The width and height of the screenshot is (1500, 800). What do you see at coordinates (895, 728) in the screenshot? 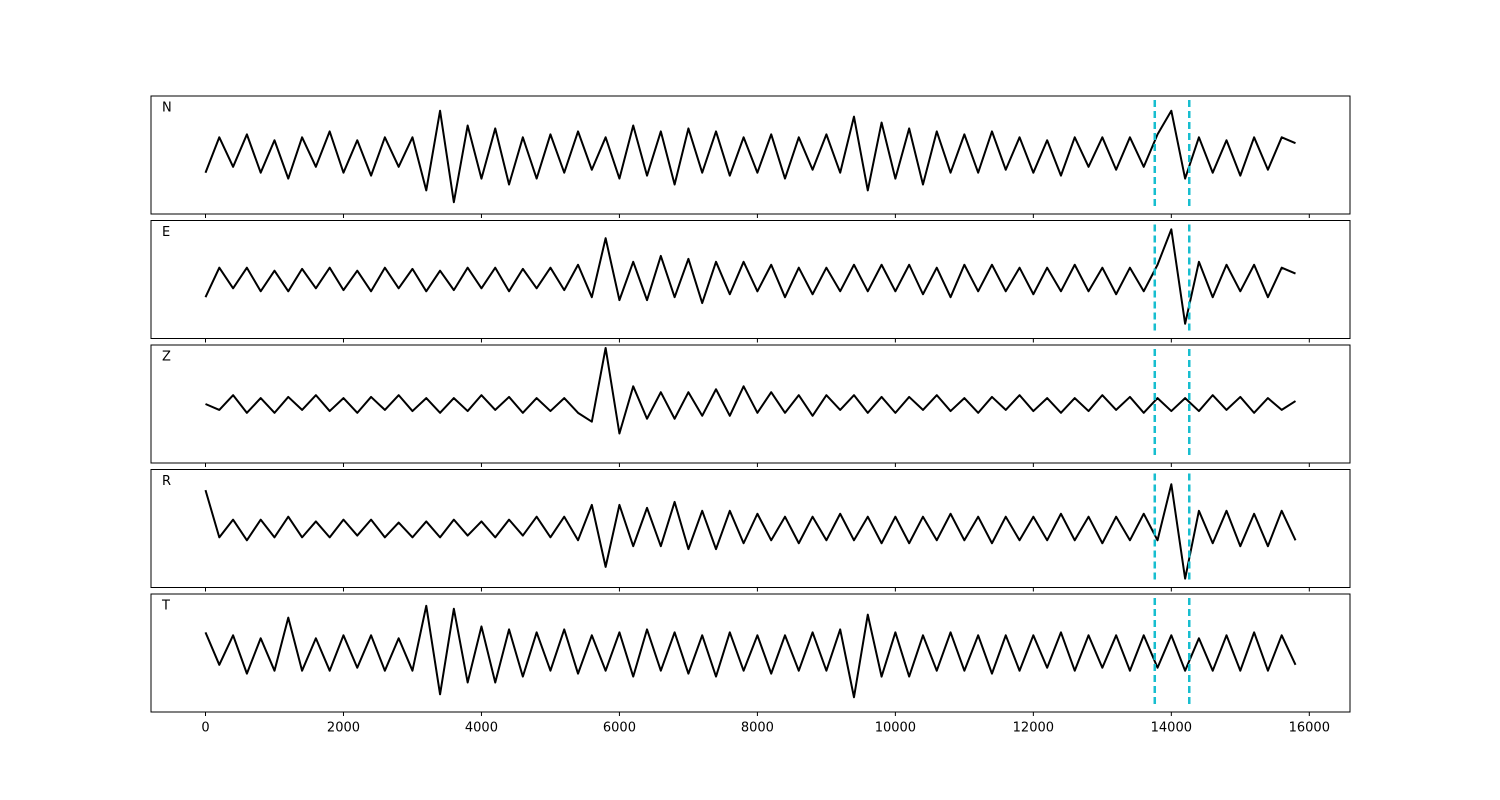
I see `x-tick-label: 10000` at bounding box center [895, 728].